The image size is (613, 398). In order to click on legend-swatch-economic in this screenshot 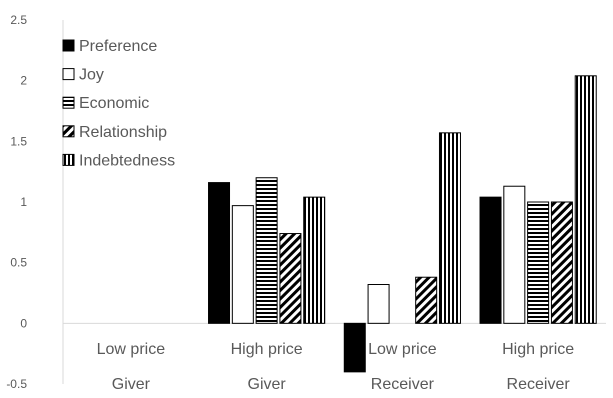, I will do `click(68, 102)`.